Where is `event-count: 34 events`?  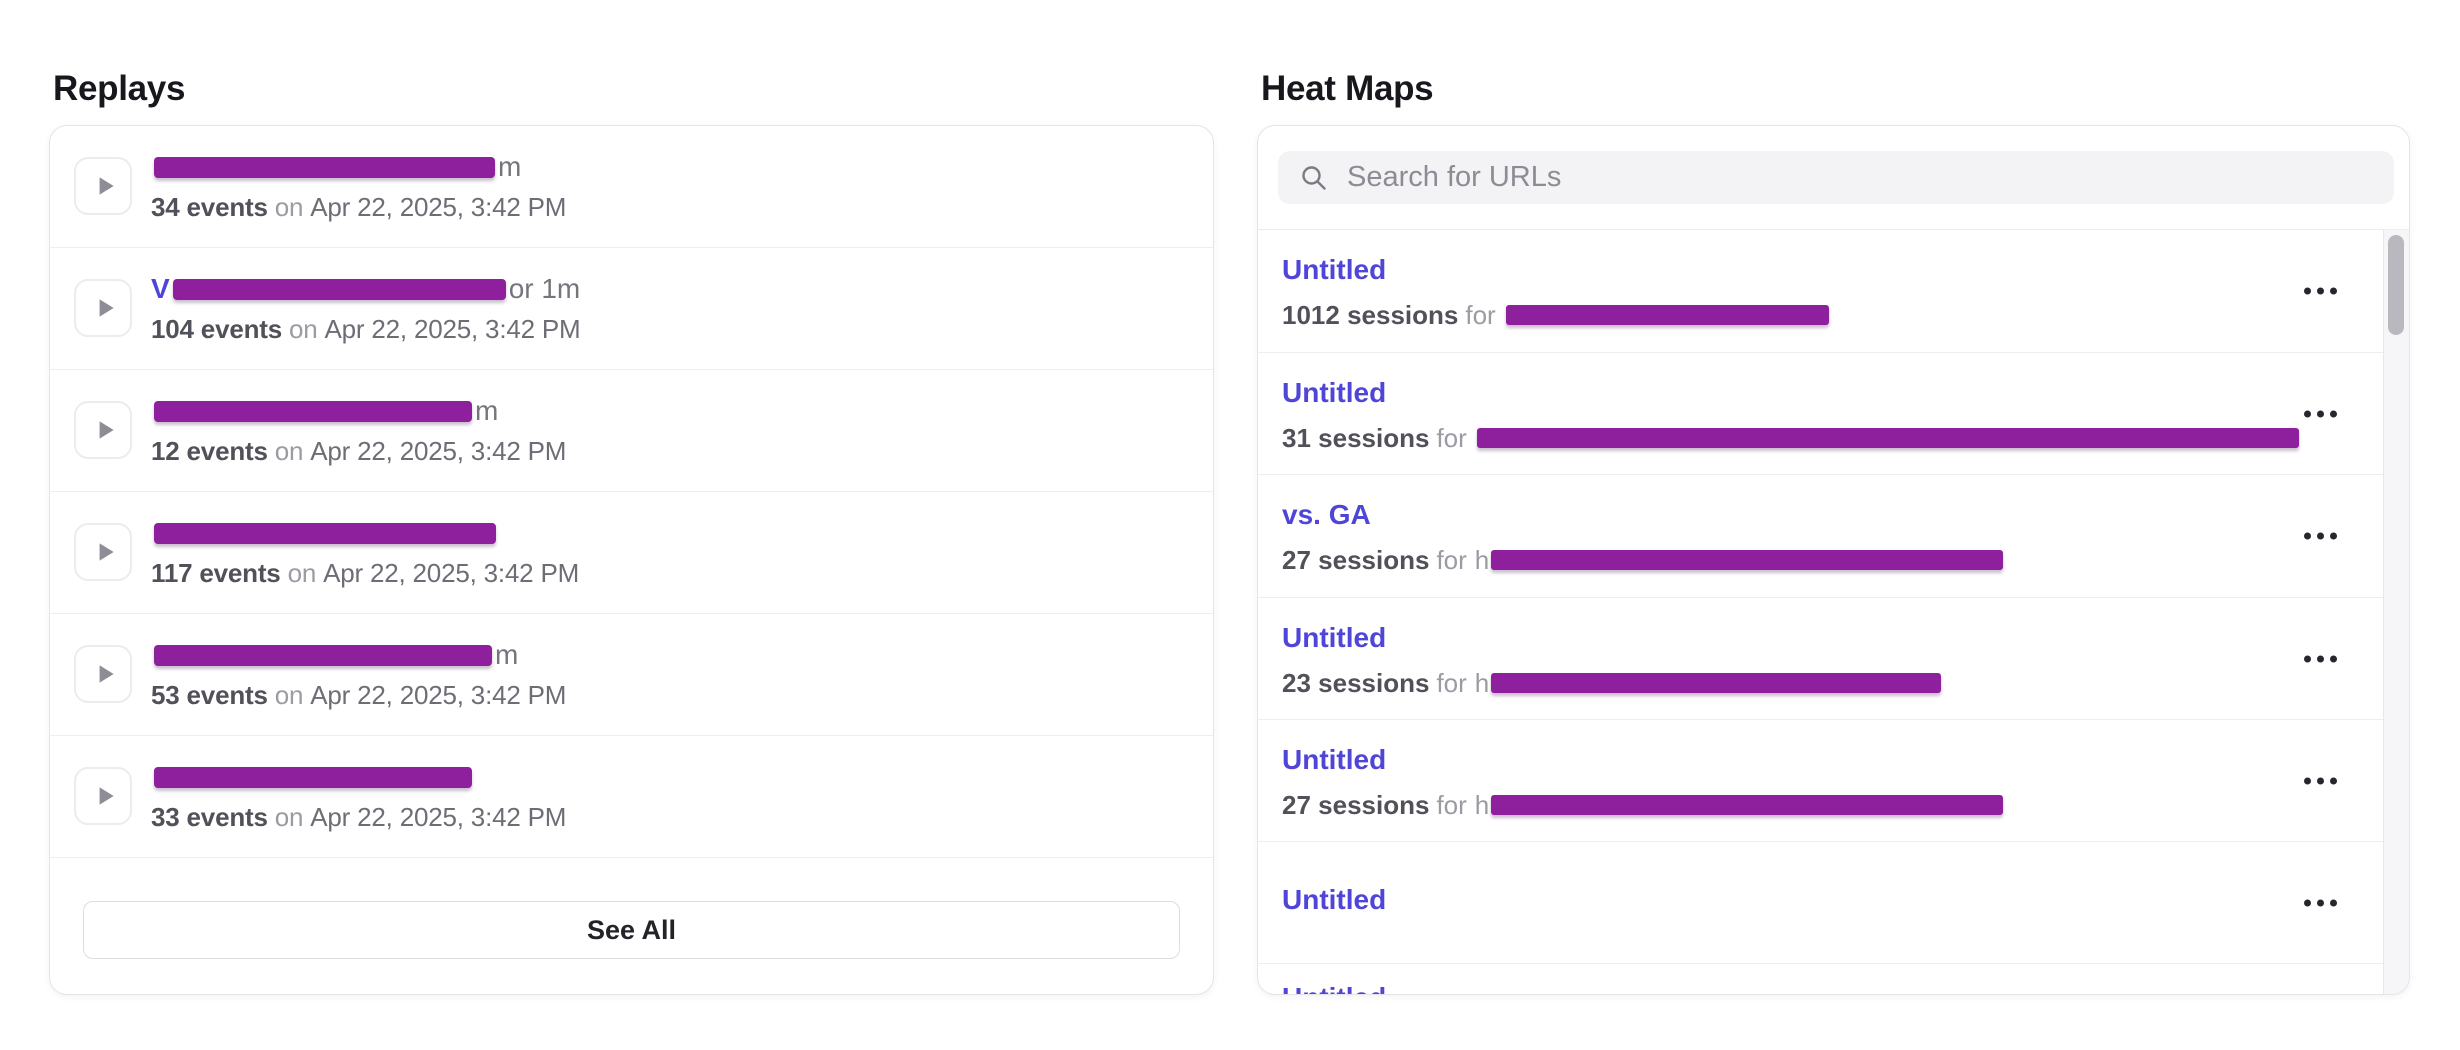 event-count: 34 events is located at coordinates (209, 207).